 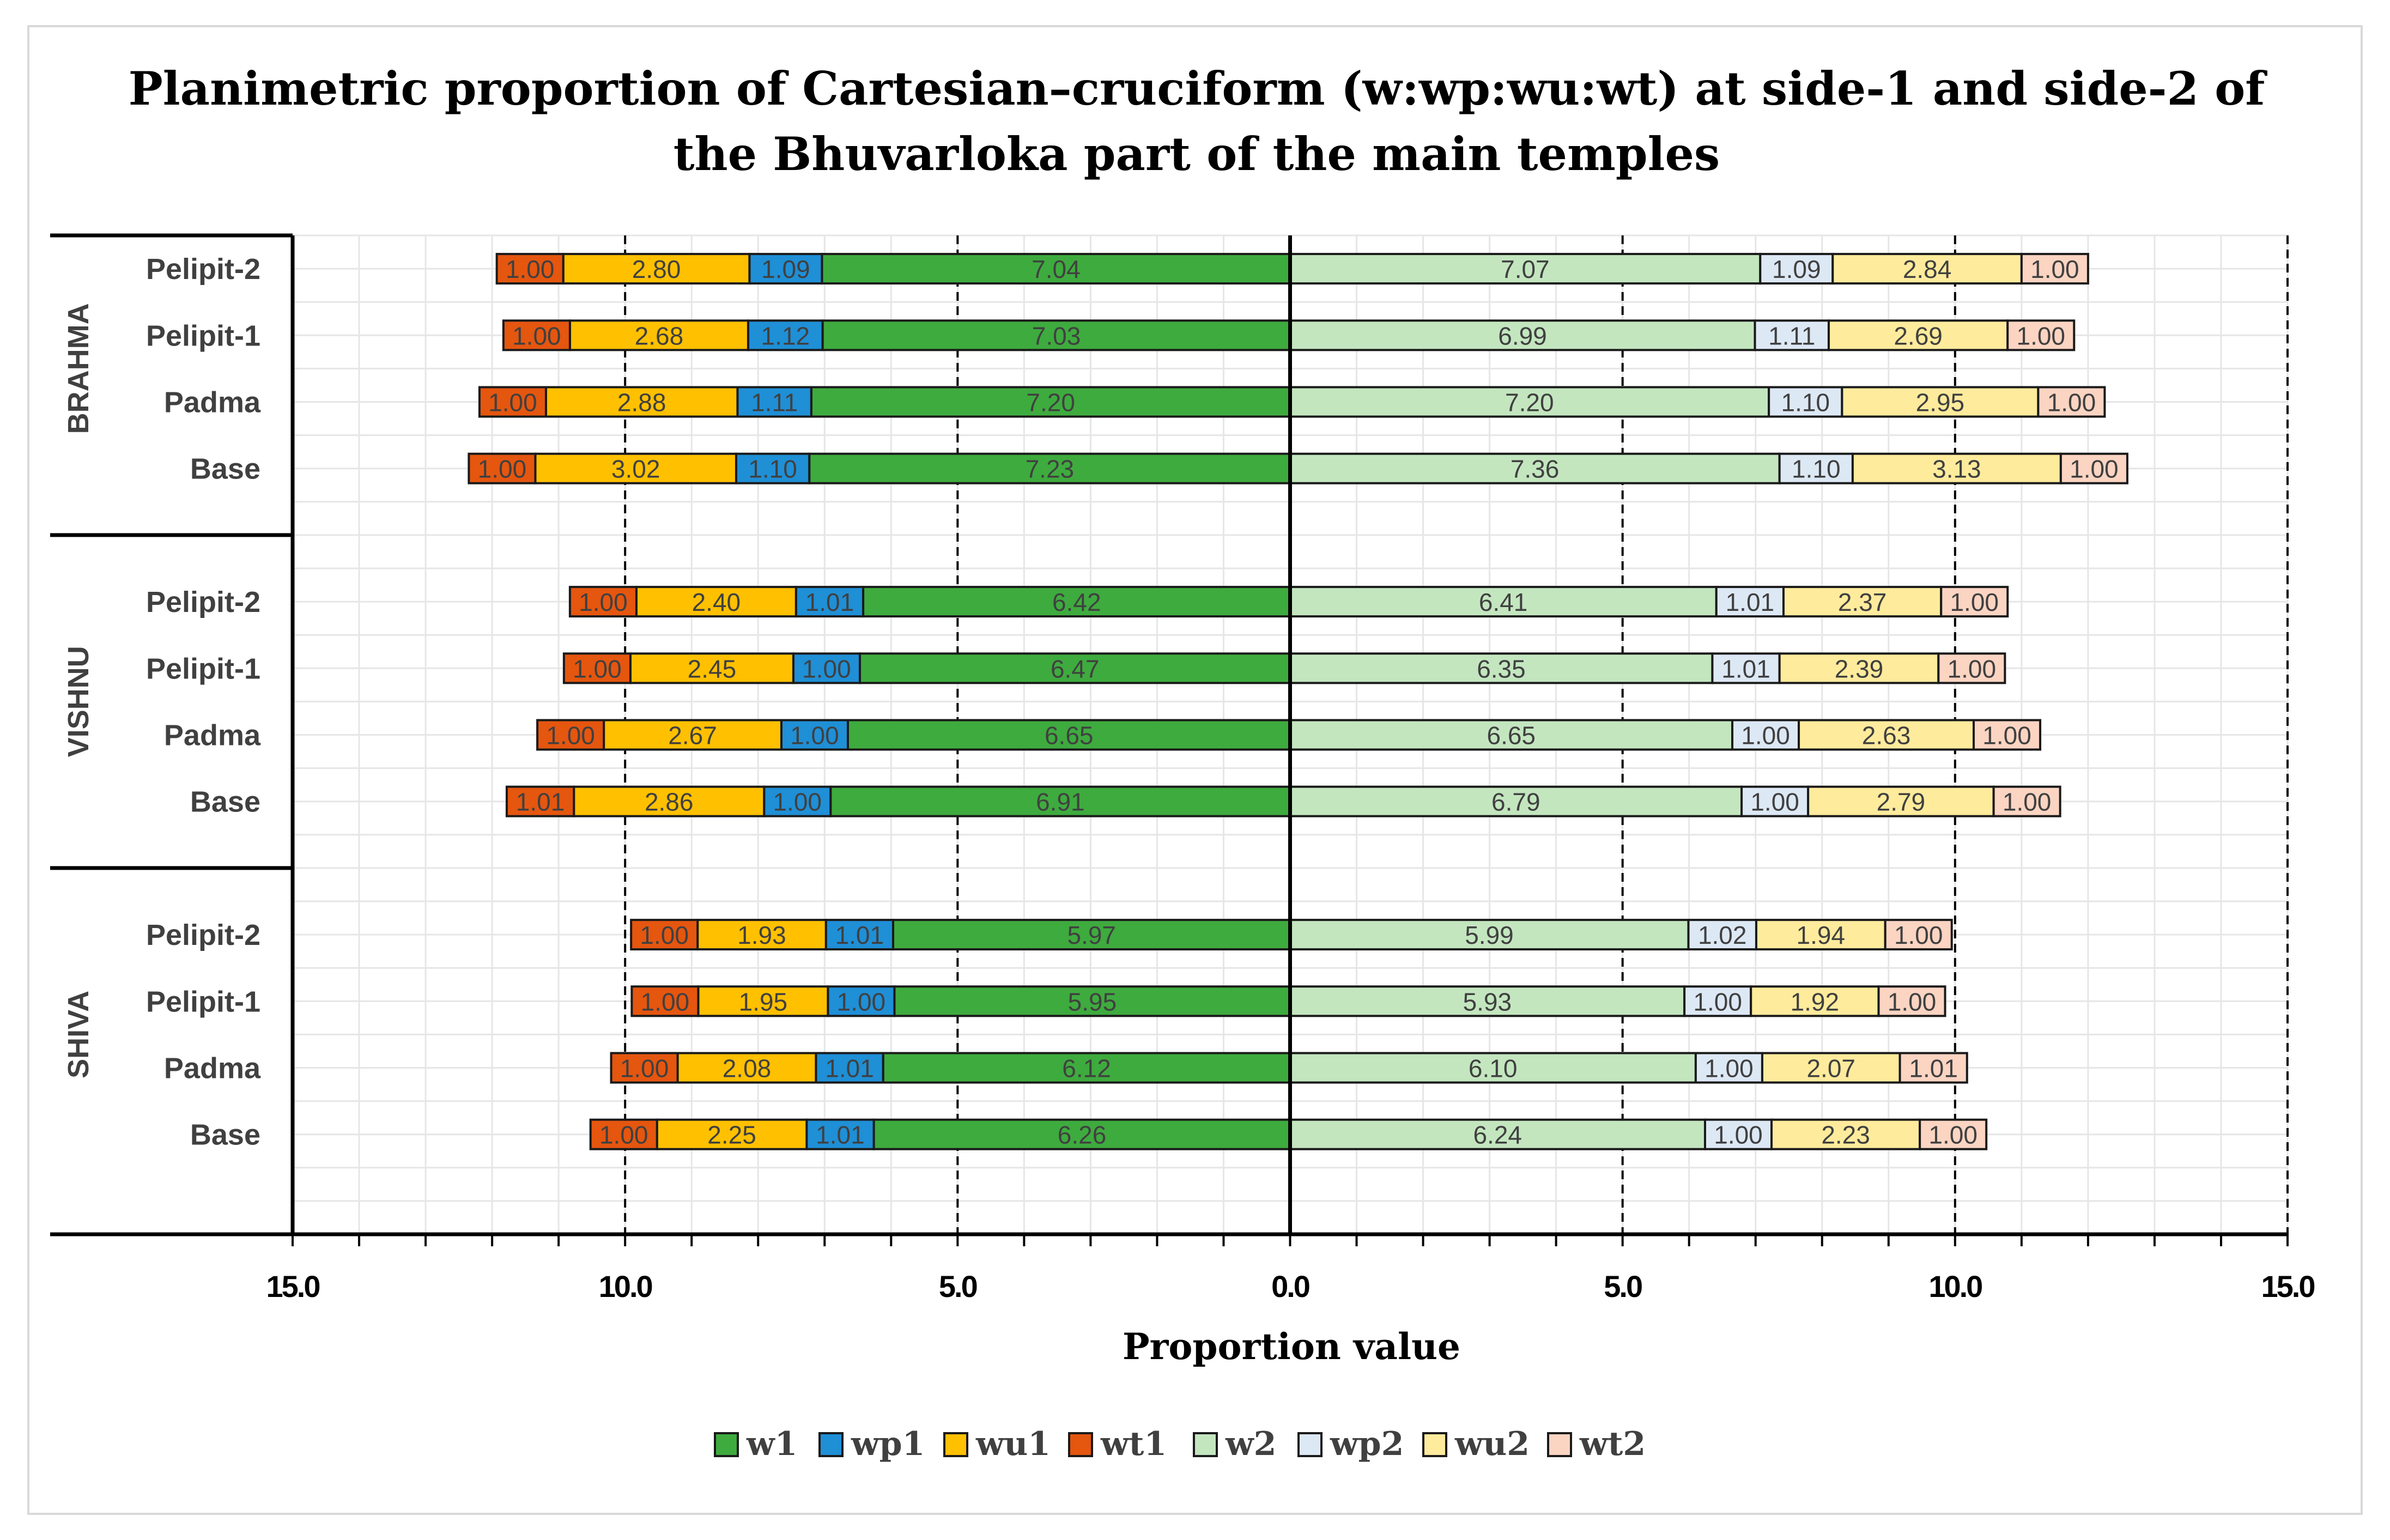 I want to click on data-label-wu1: 2.86, so click(x=669, y=802).